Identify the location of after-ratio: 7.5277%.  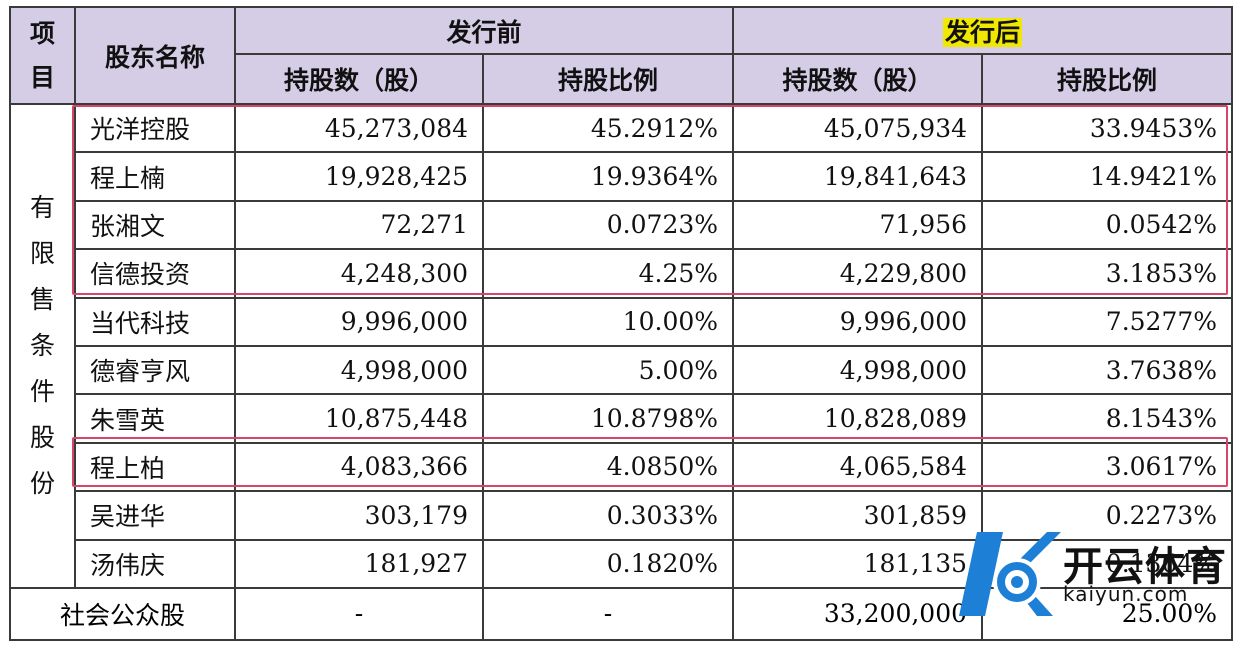
(1107, 321).